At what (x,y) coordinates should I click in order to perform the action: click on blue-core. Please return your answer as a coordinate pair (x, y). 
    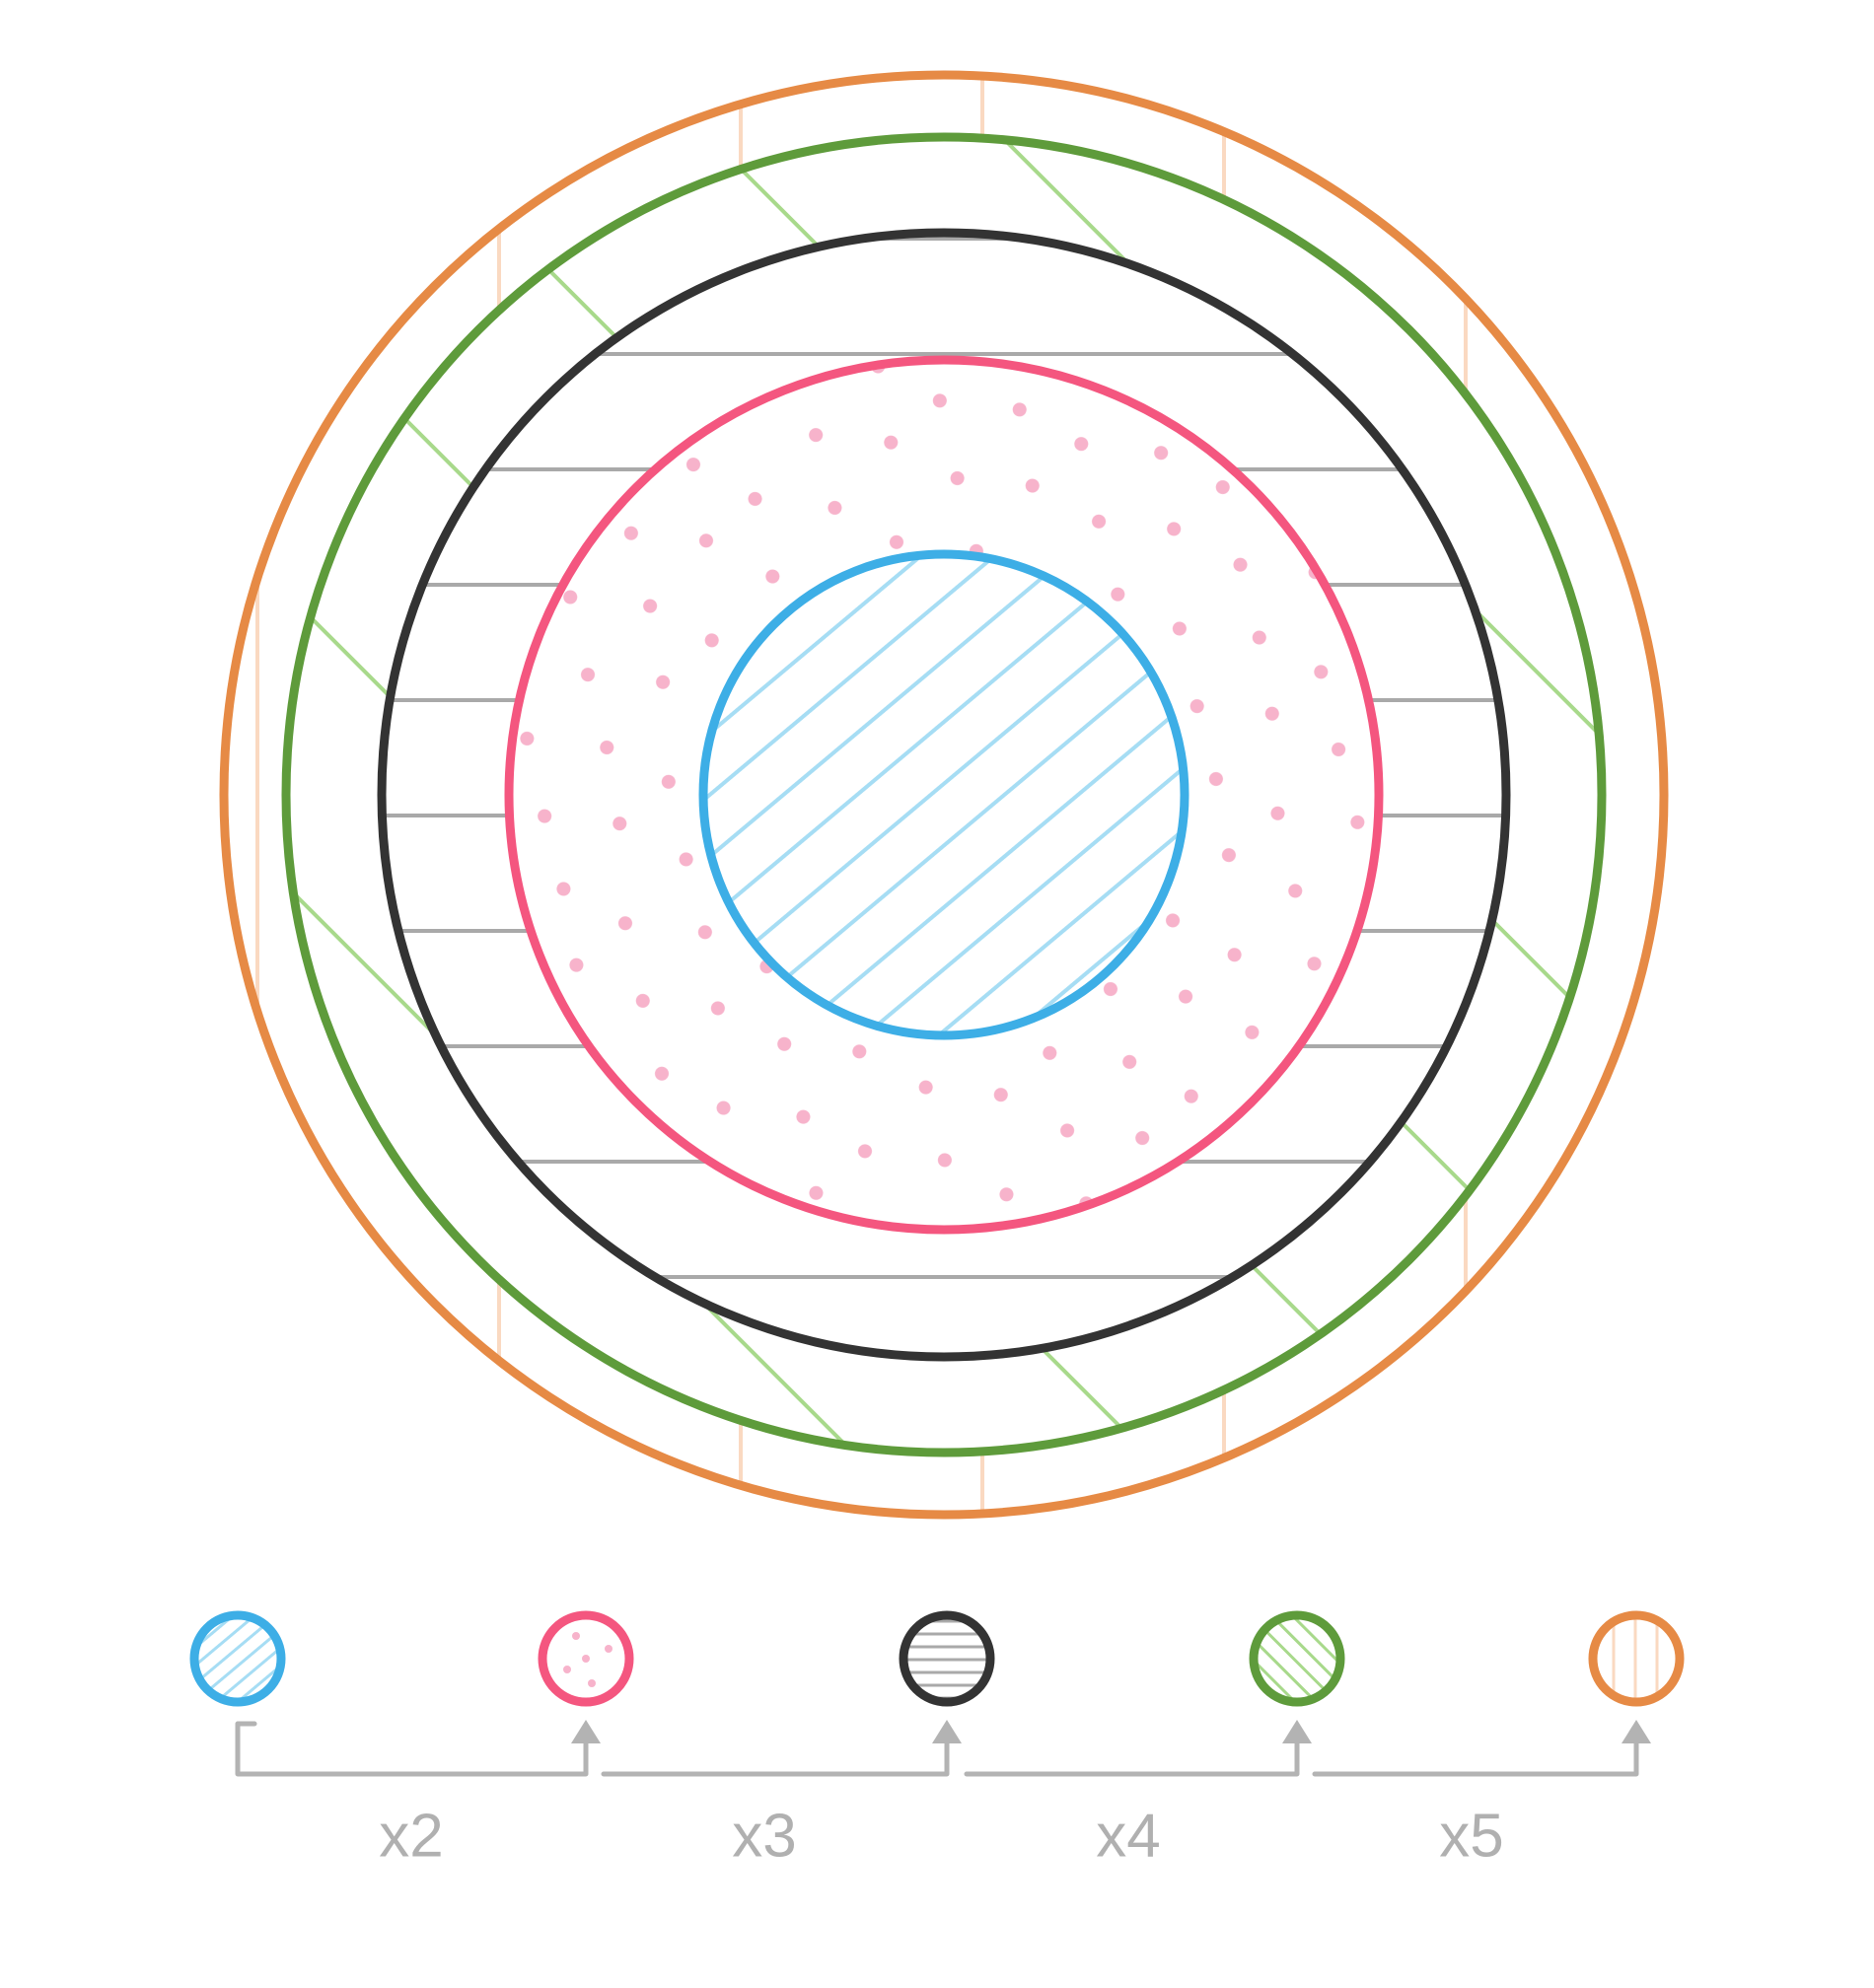
    Looking at the image, I should click on (943, 795).